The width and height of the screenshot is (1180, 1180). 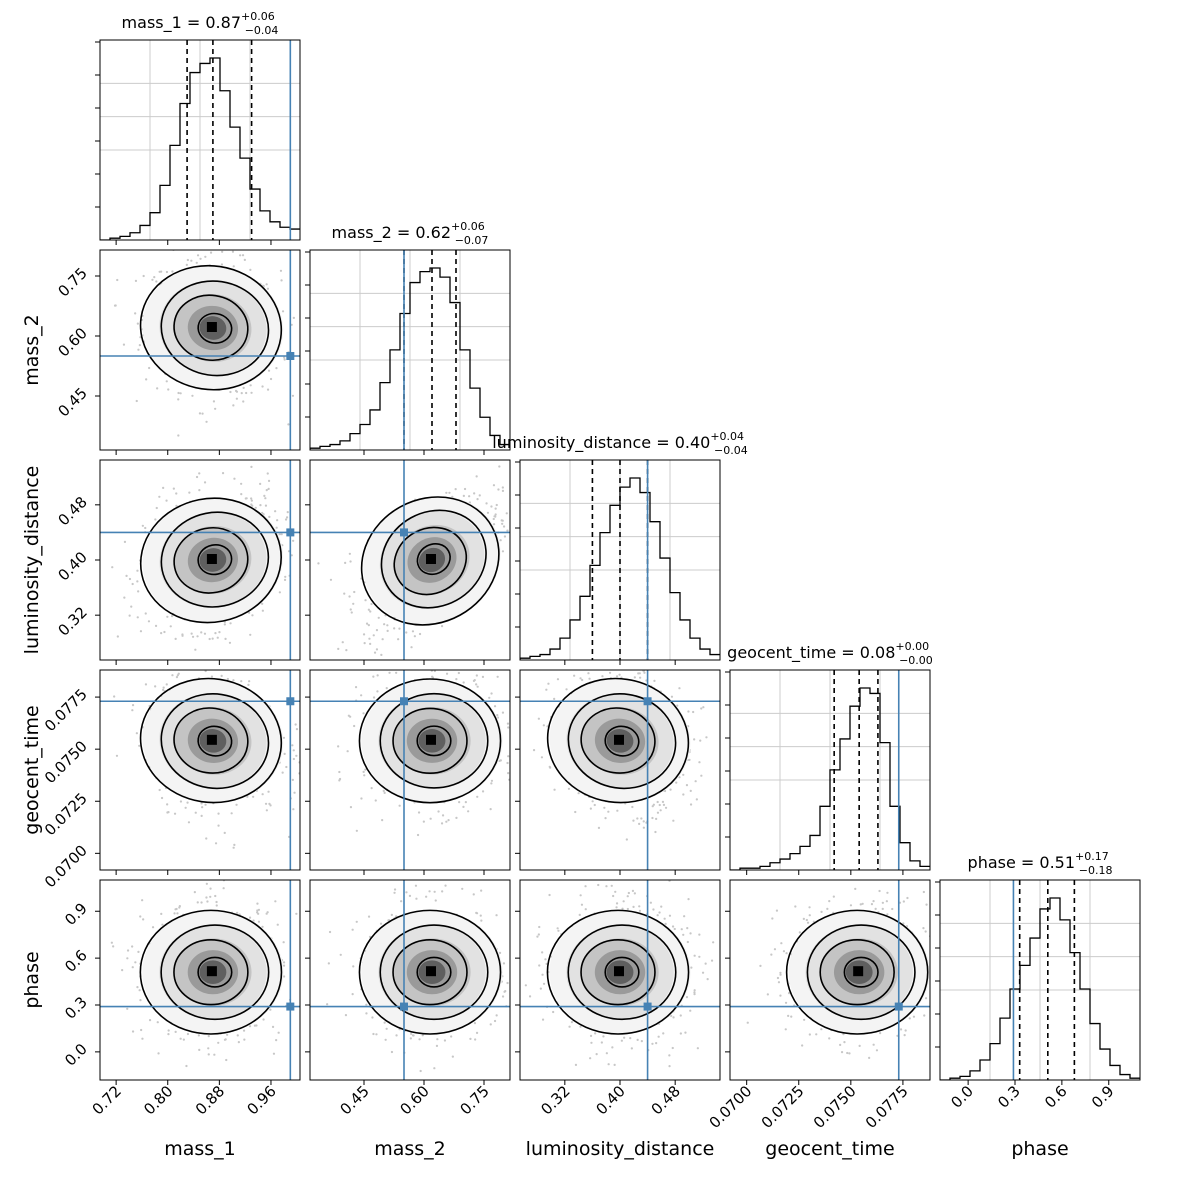 What do you see at coordinates (962, 1097) in the screenshot?
I see `x-tick-label: 0.0` at bounding box center [962, 1097].